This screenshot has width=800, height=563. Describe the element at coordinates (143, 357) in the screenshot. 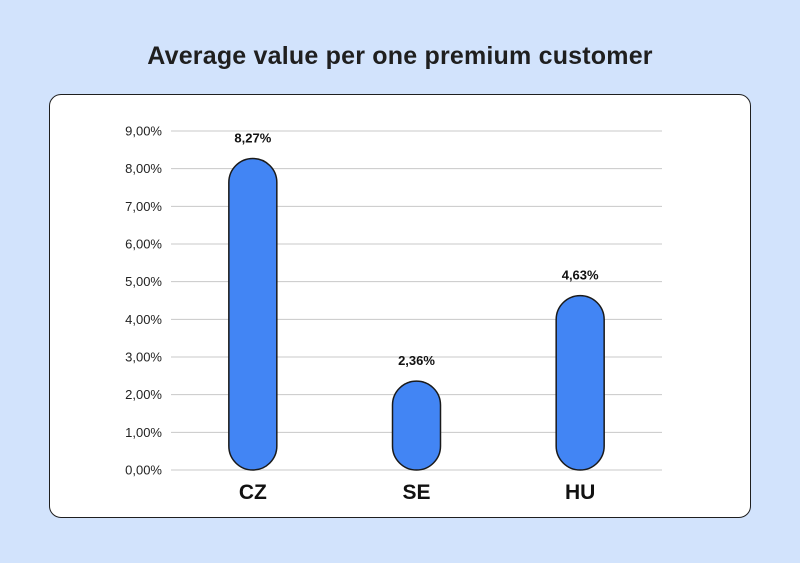

I see `y-tick-label: 3,00%` at that location.